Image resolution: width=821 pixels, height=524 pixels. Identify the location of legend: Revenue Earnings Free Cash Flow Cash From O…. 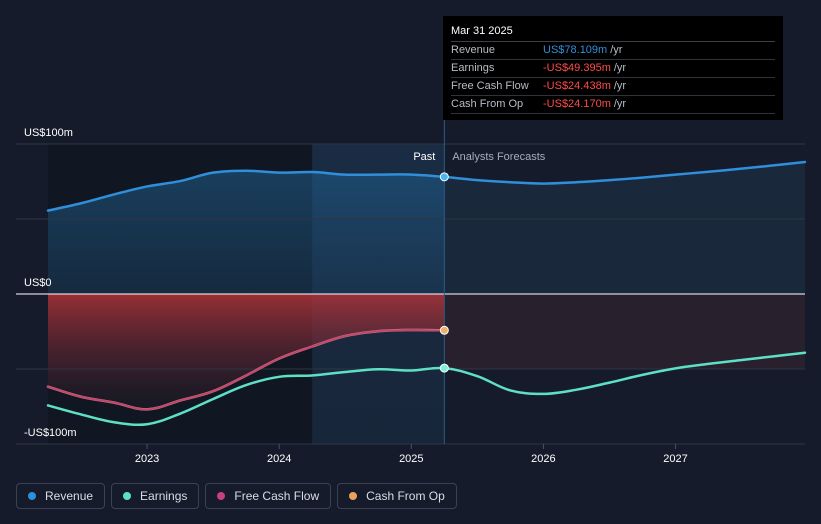
(236, 496).